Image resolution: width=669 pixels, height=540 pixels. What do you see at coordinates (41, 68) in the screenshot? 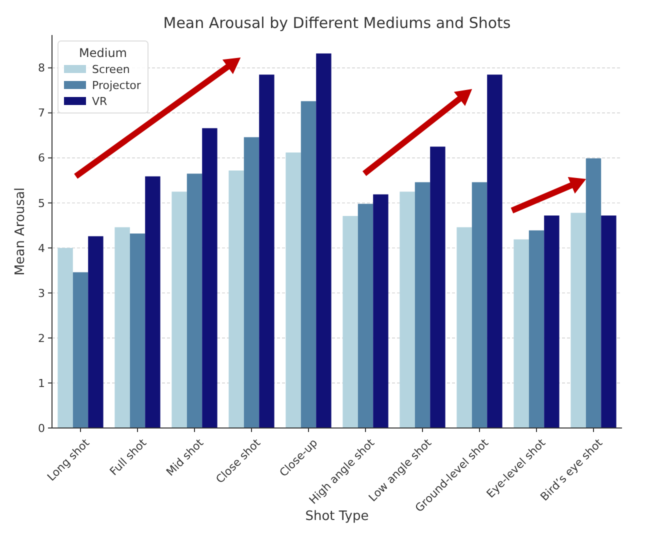
I see `y-tick-label: 8` at bounding box center [41, 68].